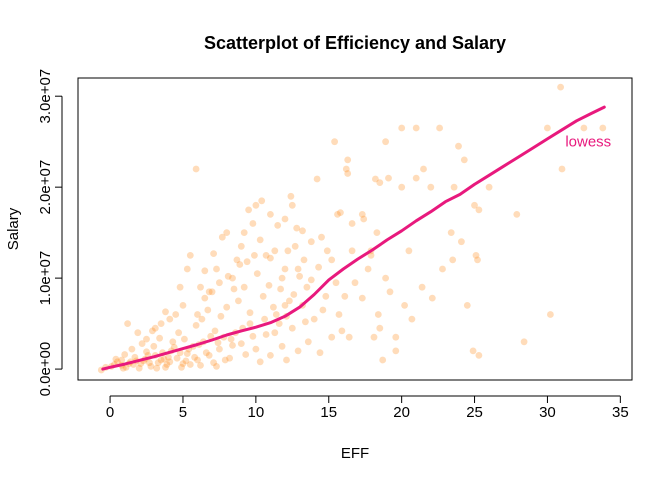 The height and width of the screenshot is (480, 672). Describe the element at coordinates (367, 408) in the screenshot. I see `x-axis: 0 5 10 15 20 25 30 35` at that location.